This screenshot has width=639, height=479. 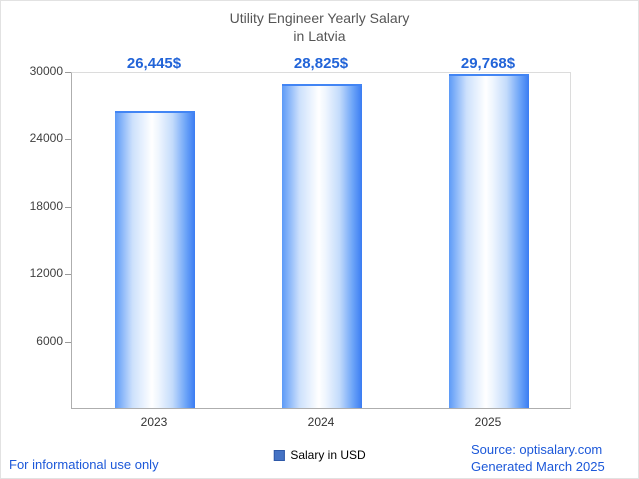 I want to click on disclaimer-text: For informational use only, so click(x=84, y=464).